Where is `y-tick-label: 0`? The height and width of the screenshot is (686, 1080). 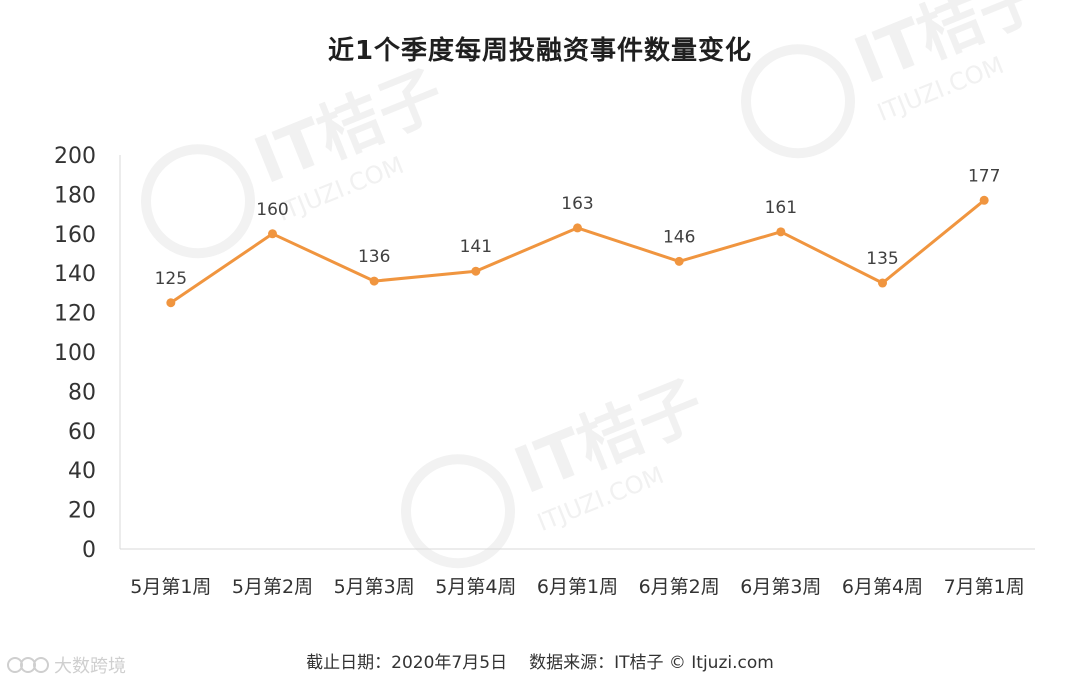
y-tick-label: 0 is located at coordinates (89, 550).